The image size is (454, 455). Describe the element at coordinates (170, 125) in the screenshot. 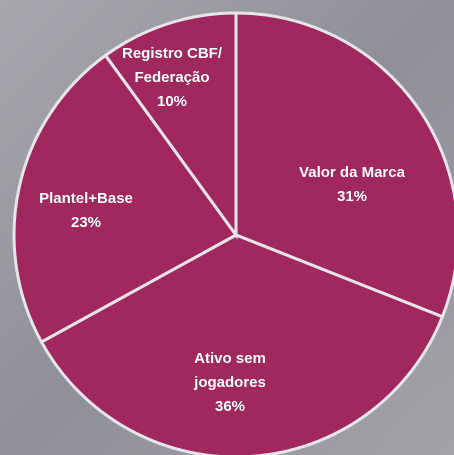

I see `pie-slice` at that location.